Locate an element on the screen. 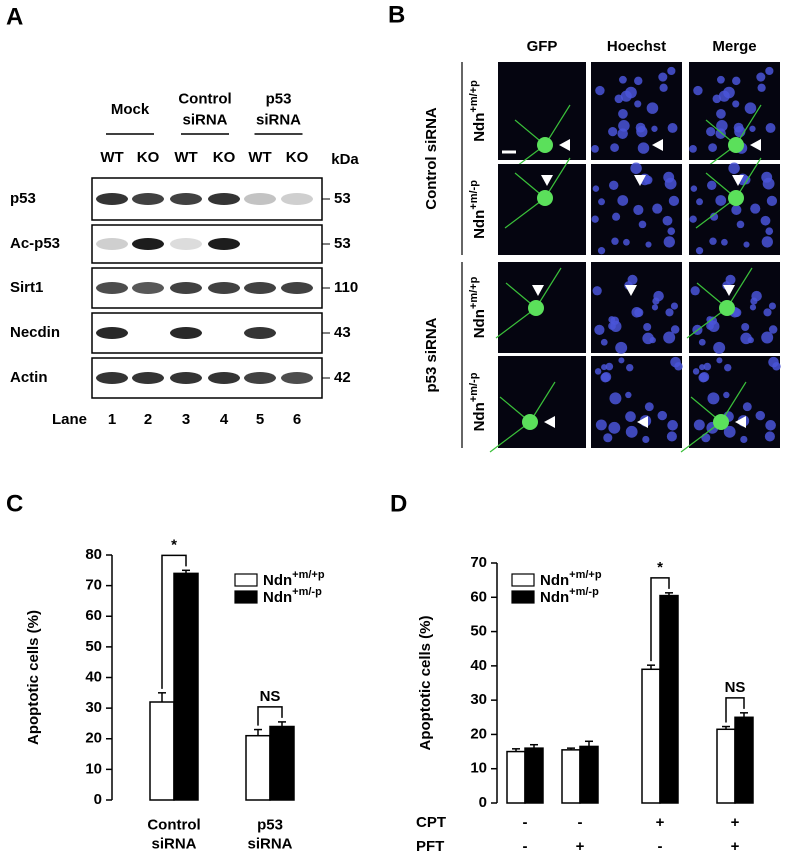  y-tick-label: 60 is located at coordinates (93, 615).